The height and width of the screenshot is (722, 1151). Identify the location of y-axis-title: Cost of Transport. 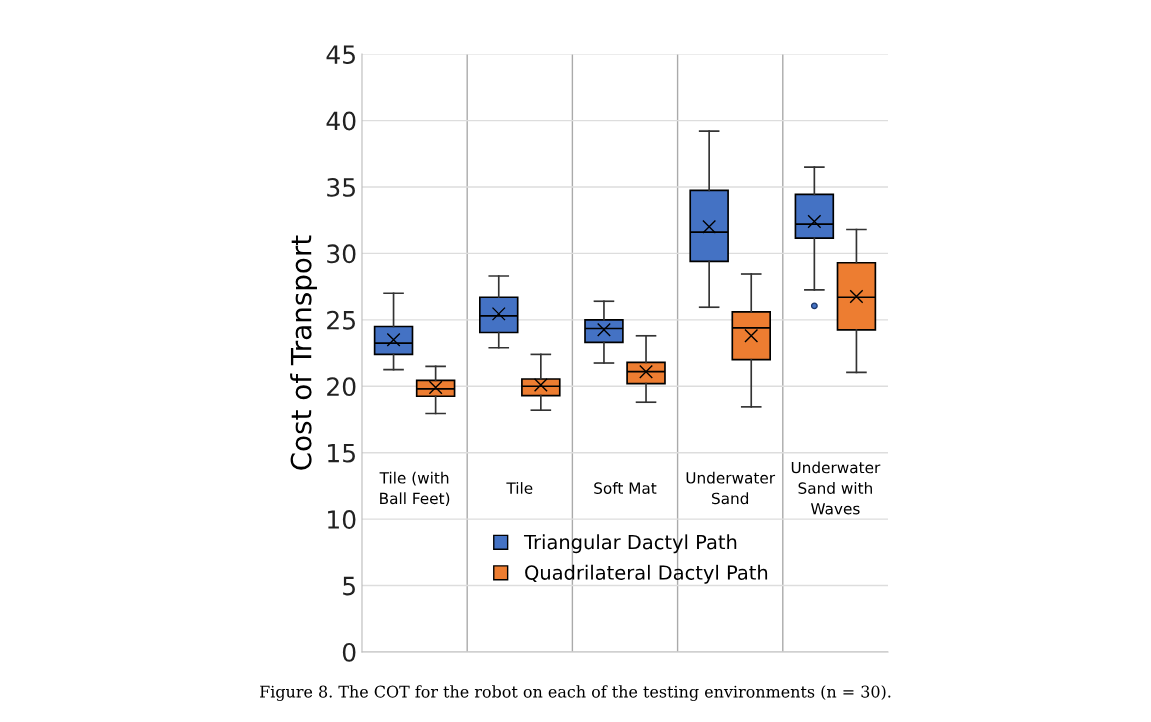
(303, 352).